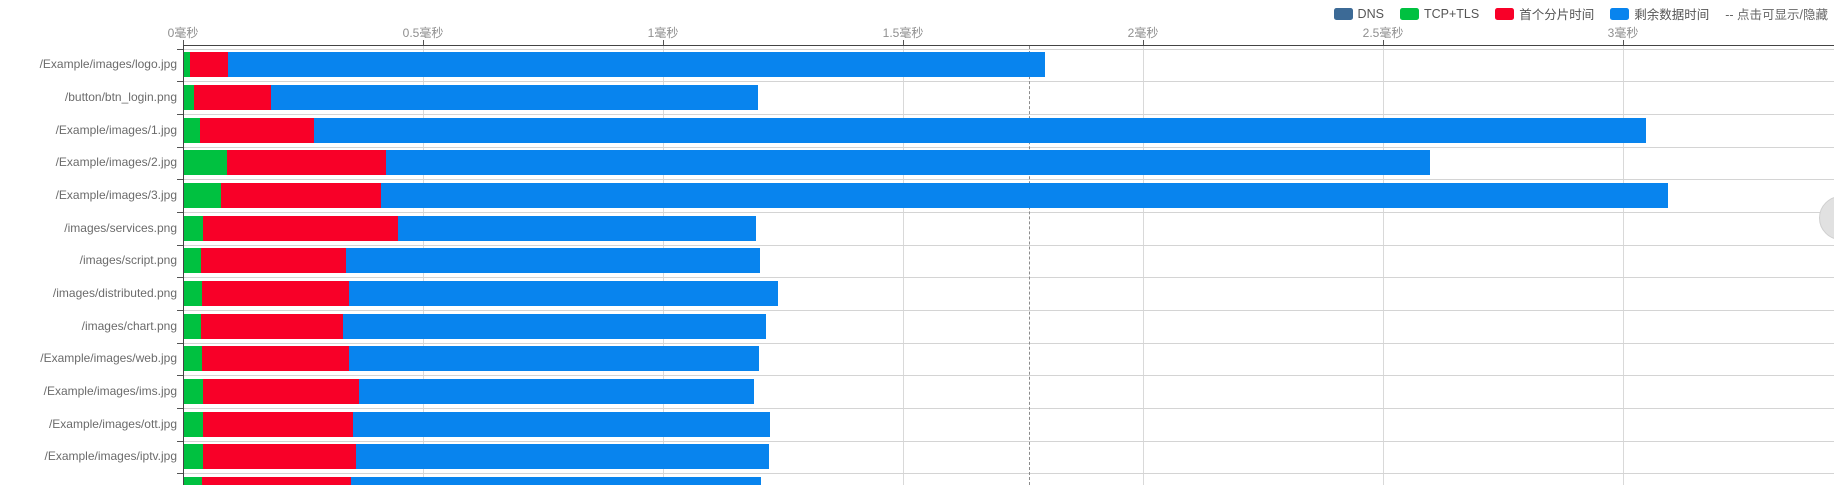 The width and height of the screenshot is (1834, 485). I want to click on legend-swatch-dns, so click(1343, 13).